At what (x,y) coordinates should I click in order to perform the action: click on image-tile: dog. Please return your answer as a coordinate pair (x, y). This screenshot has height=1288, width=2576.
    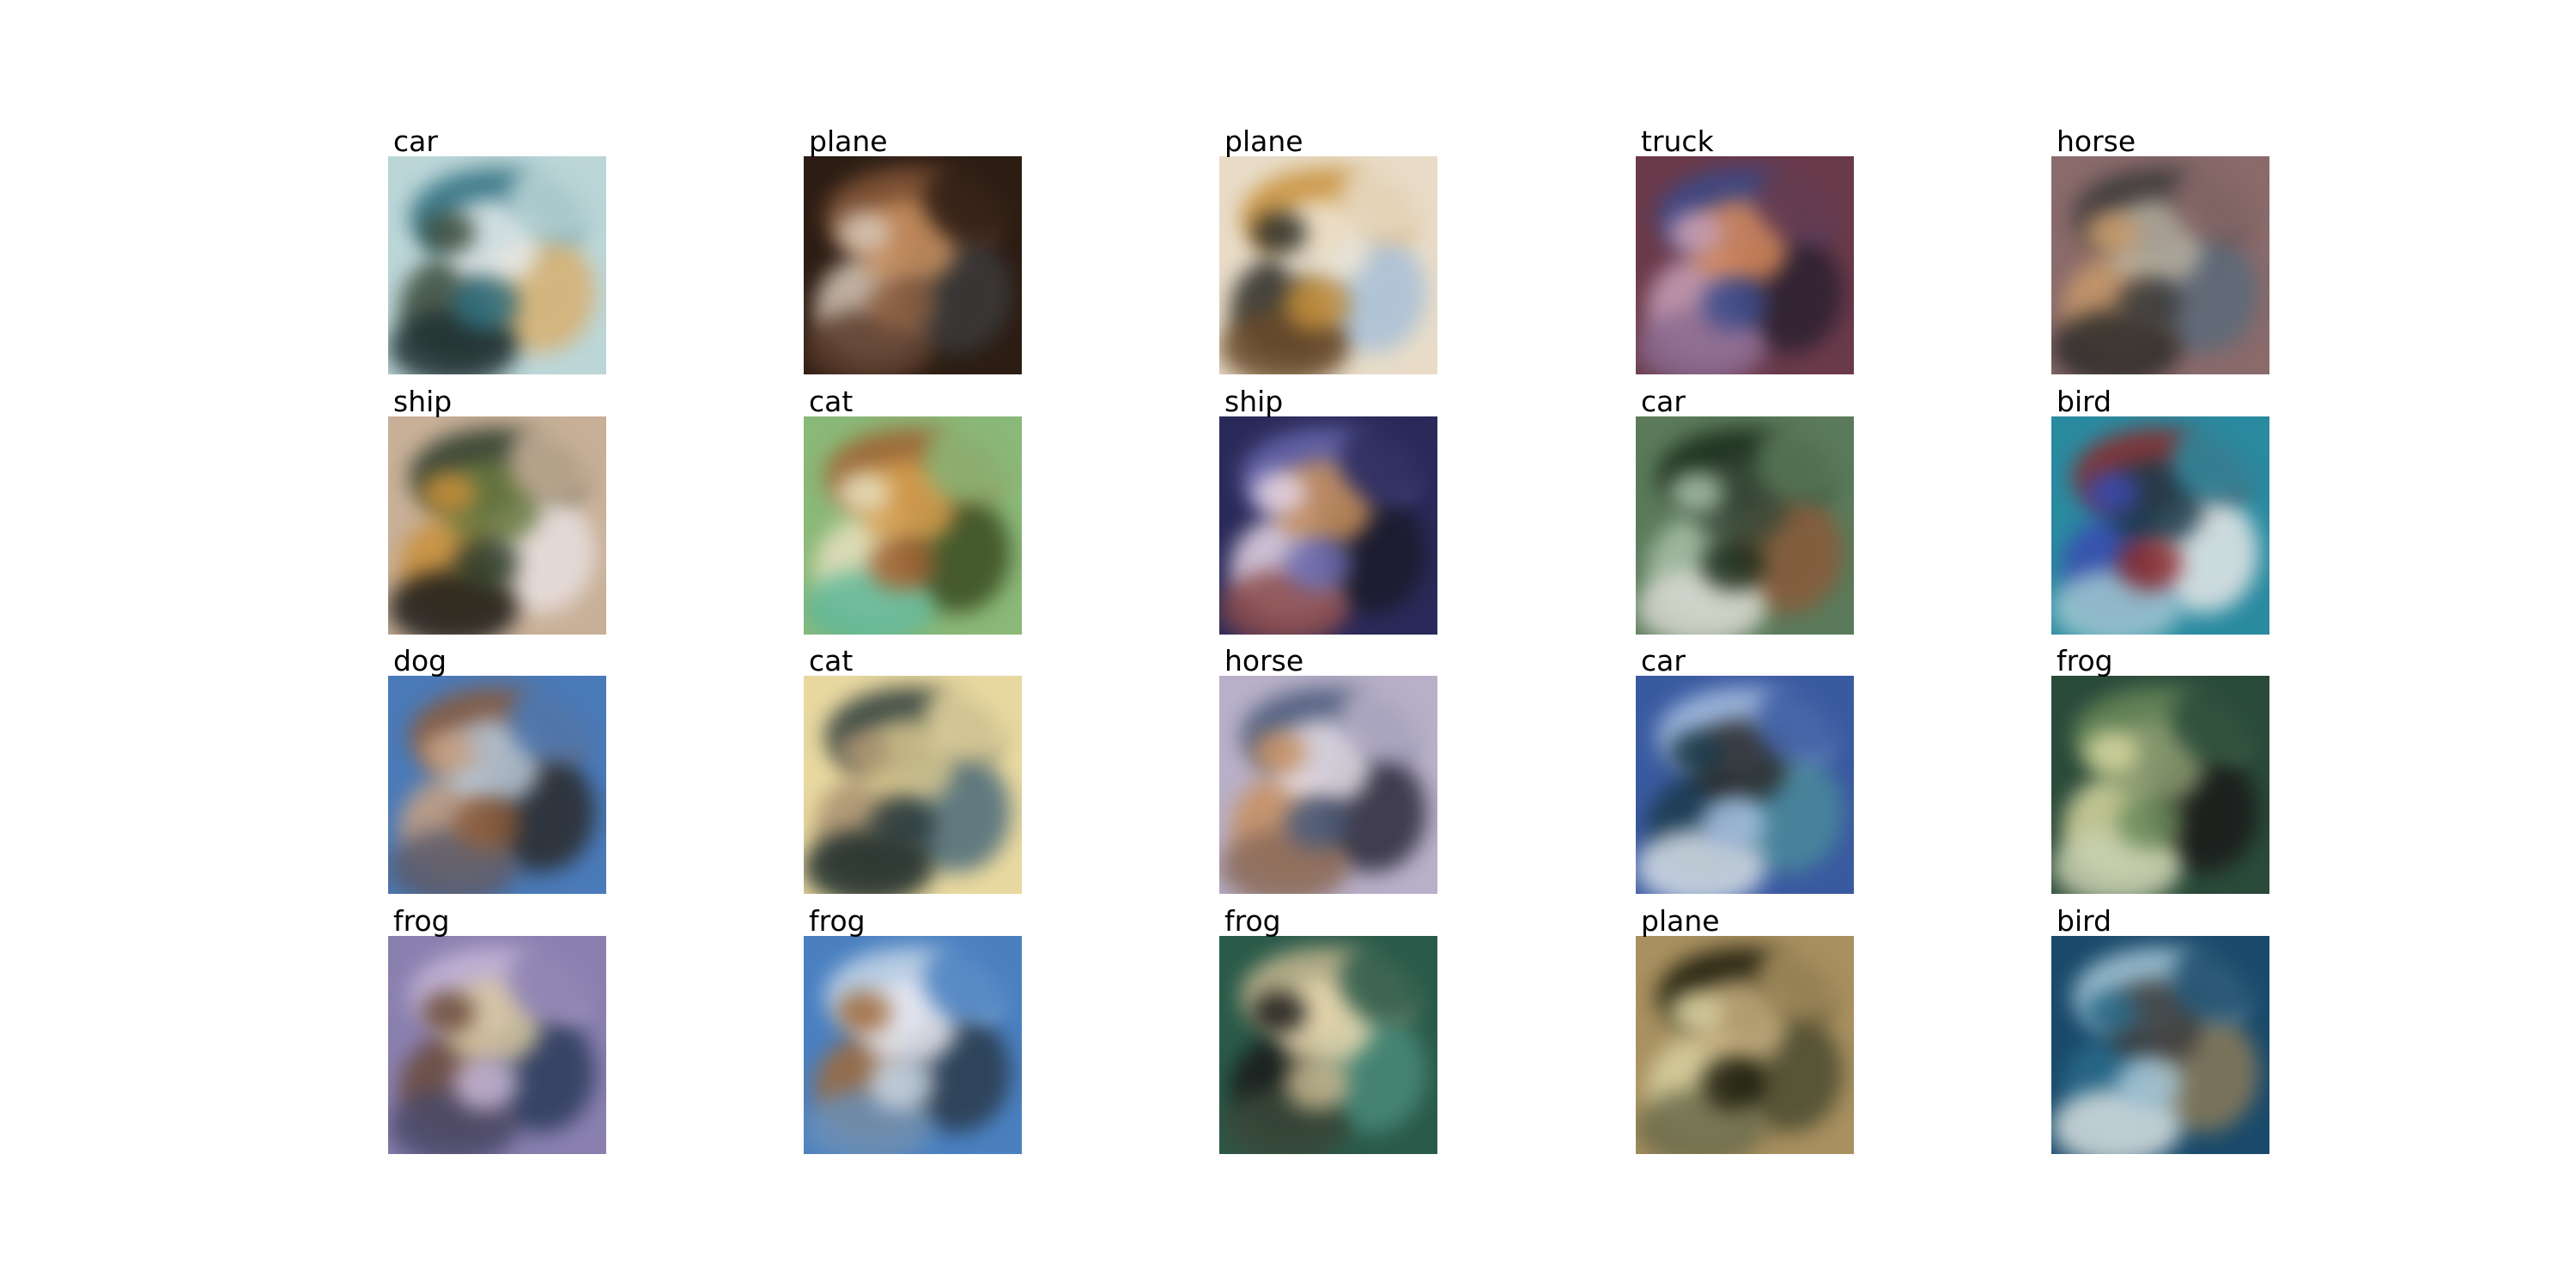
    Looking at the image, I should click on (497, 770).